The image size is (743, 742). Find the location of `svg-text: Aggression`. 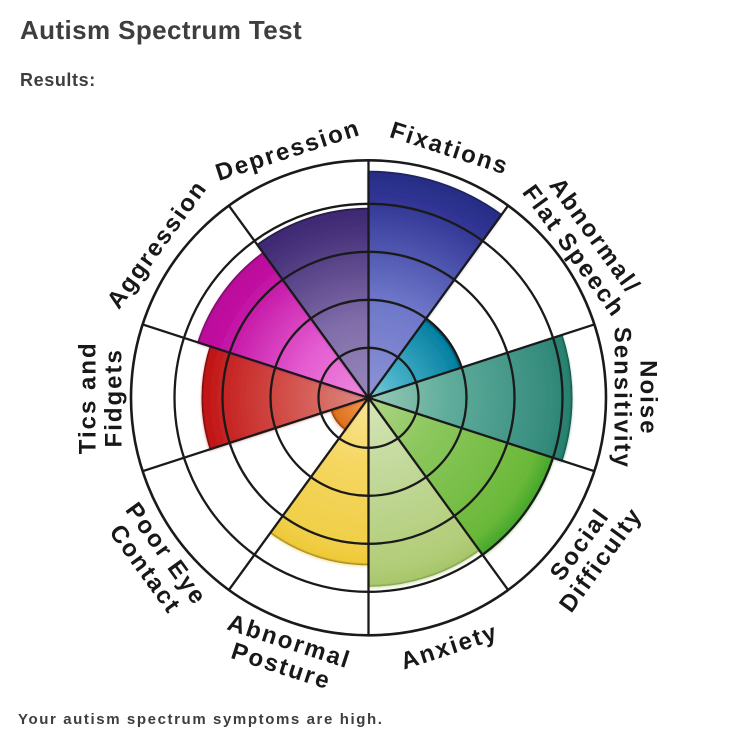

svg-text: Aggression is located at coordinates (157, 244).